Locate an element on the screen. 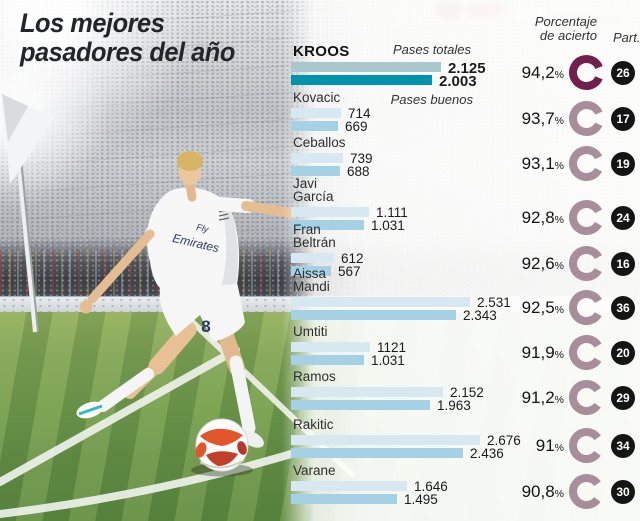  participation-badge: 16 is located at coordinates (623, 264).